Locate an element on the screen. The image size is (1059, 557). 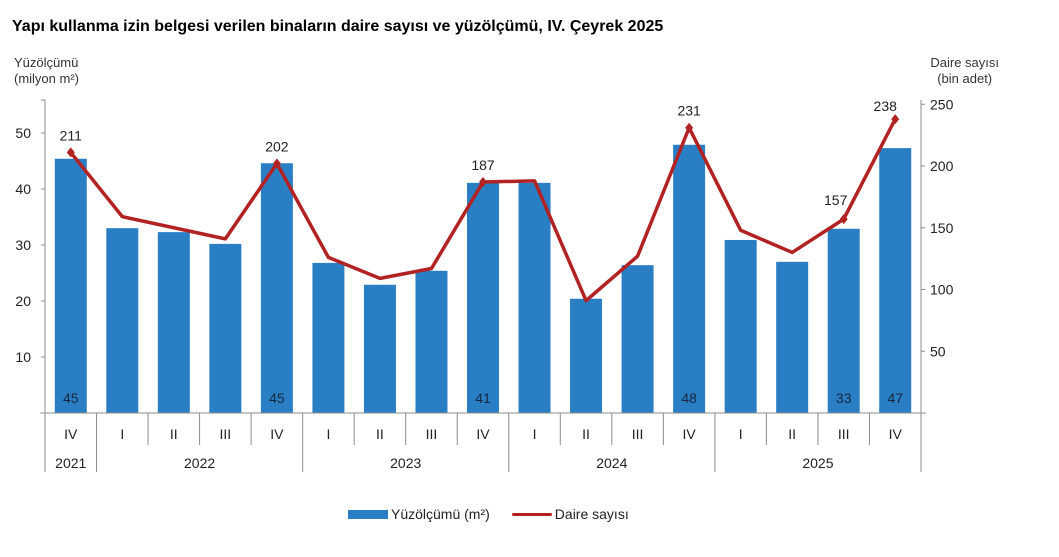
left-tick-label: 40 is located at coordinates (23, 189).